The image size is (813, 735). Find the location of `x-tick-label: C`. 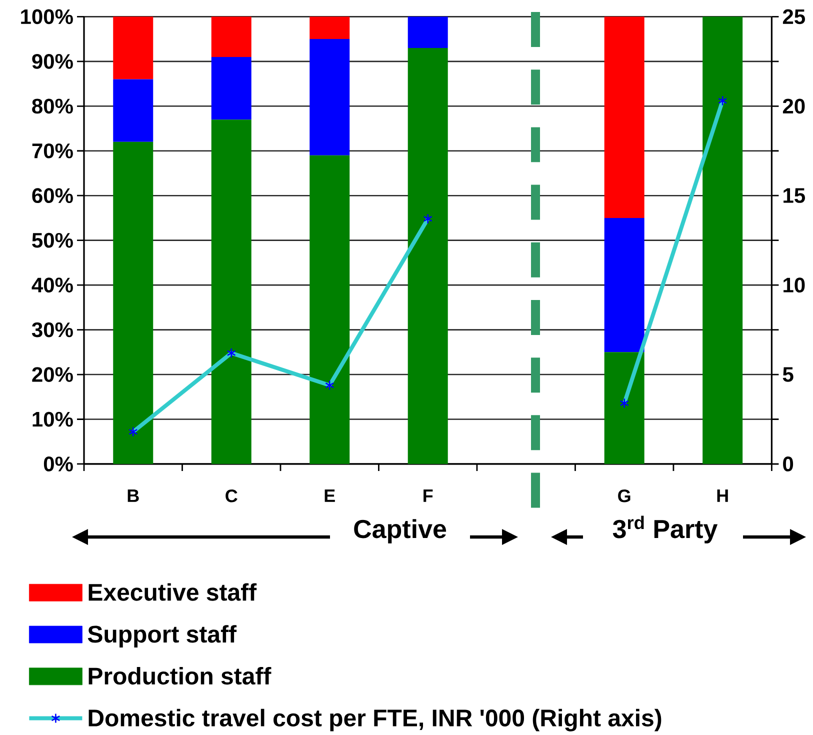

x-tick-label: C is located at coordinates (232, 496).